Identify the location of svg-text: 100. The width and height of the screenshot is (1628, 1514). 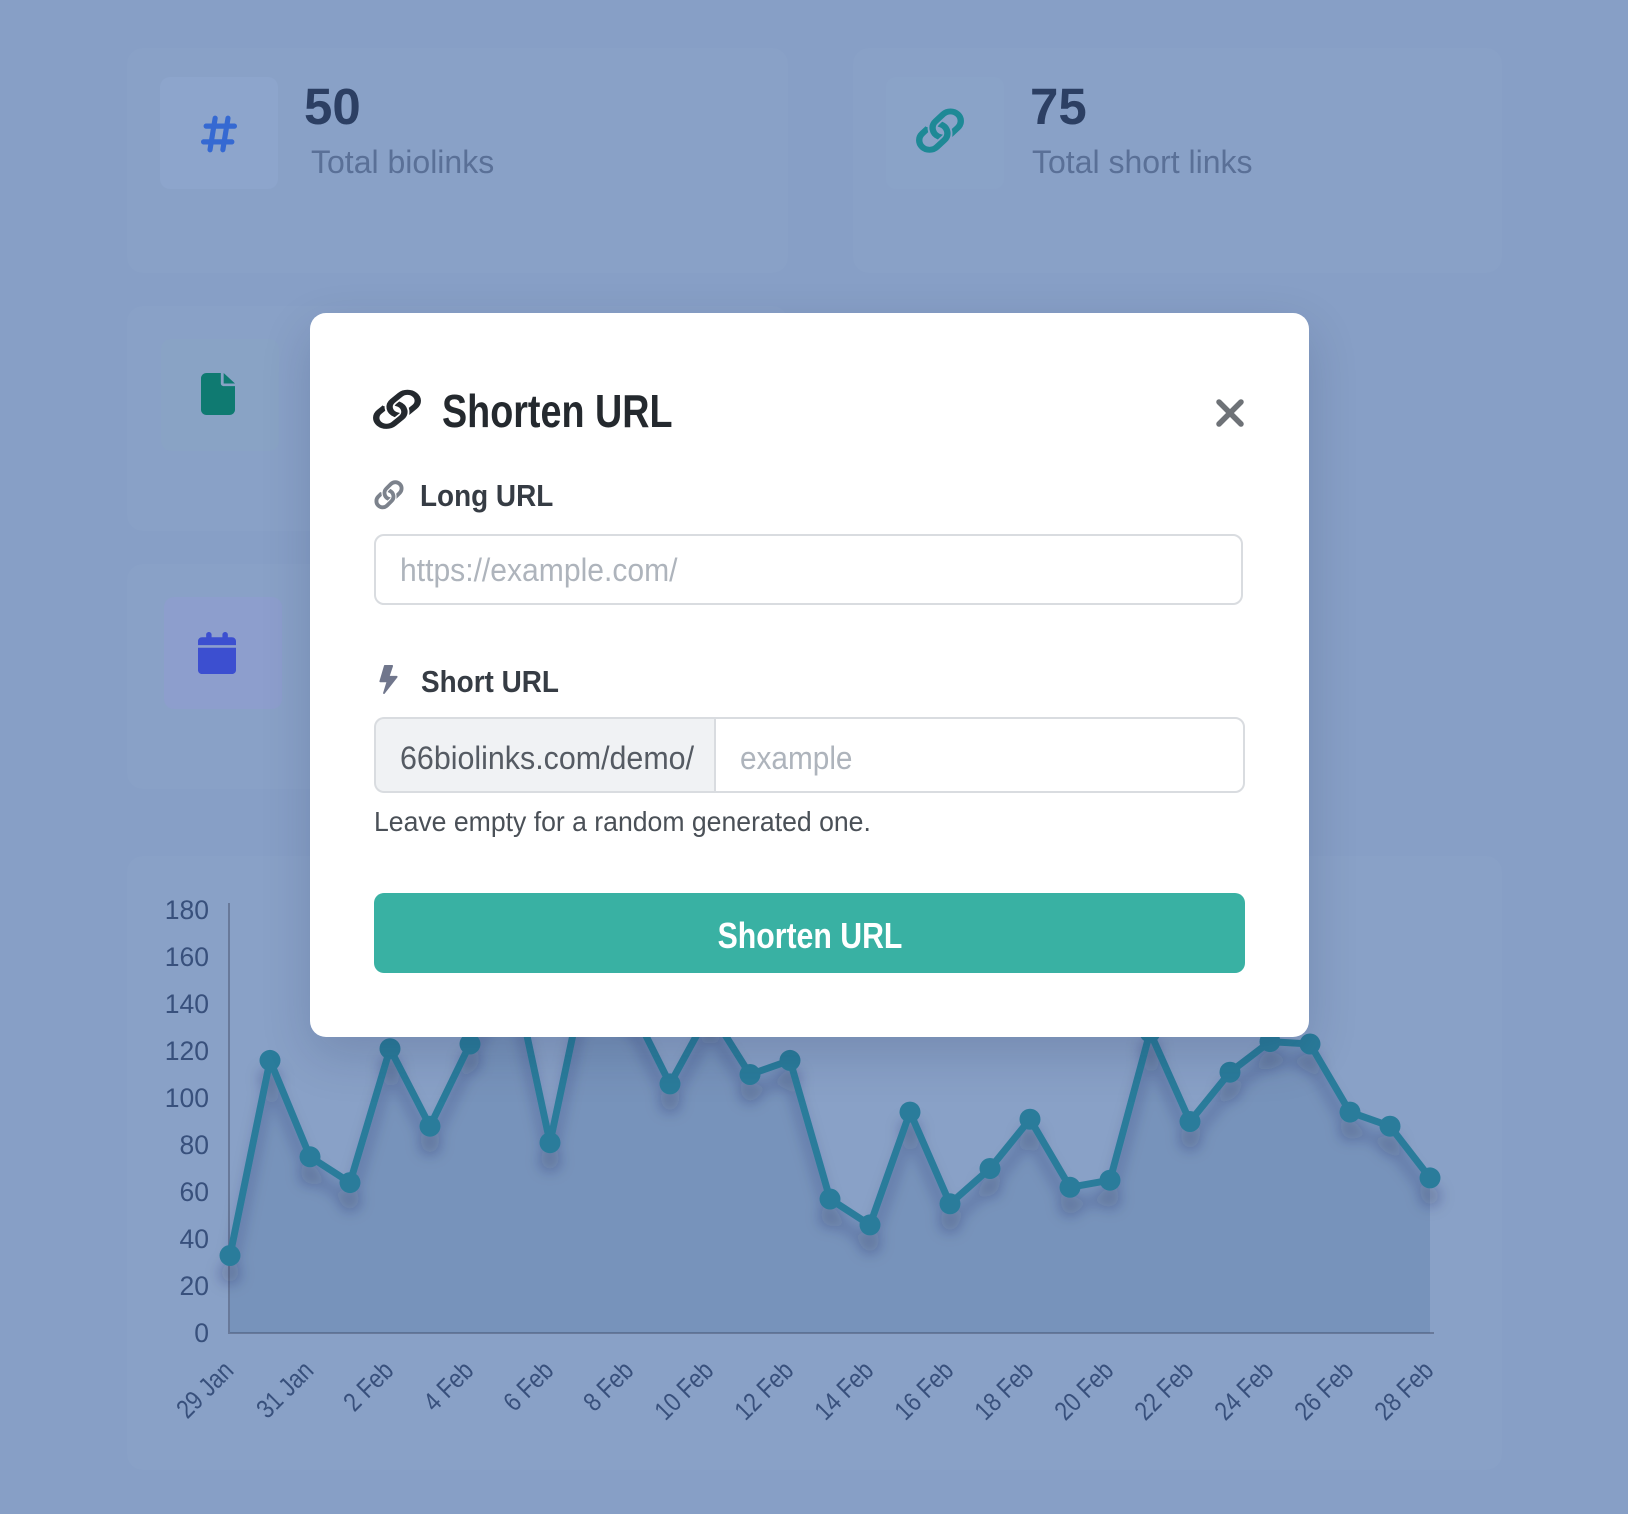
(187, 1098).